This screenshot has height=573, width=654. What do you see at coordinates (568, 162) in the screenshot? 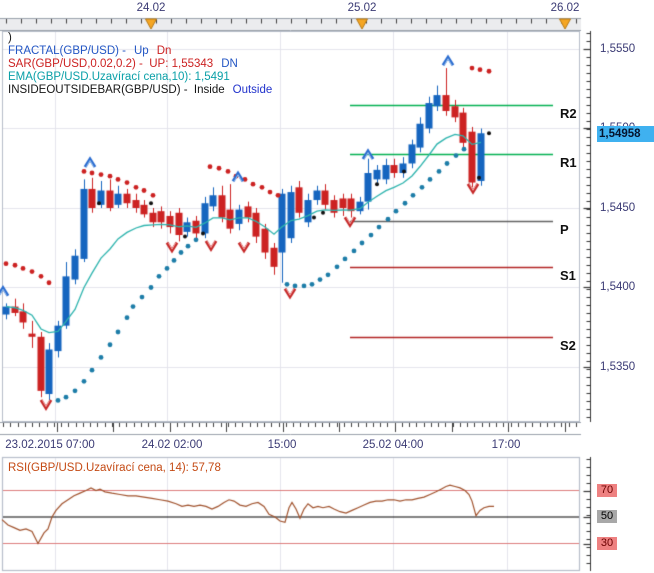
I see `pivot-label-r1: R1` at bounding box center [568, 162].